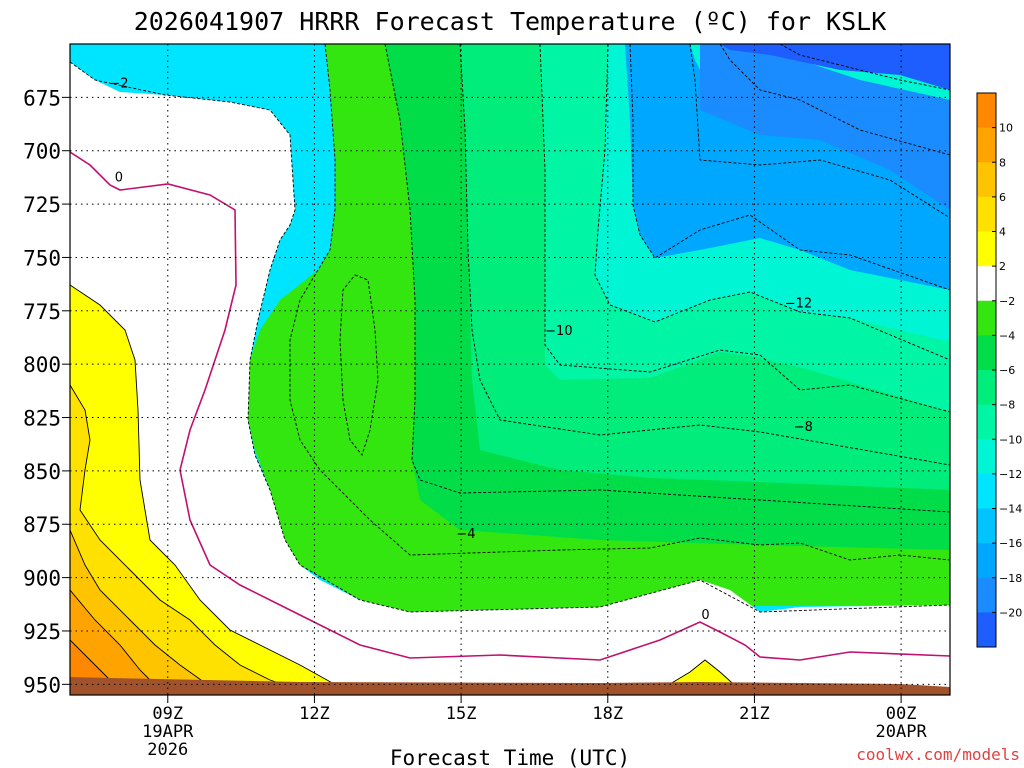  I want to click on x-tick-label: 09Z, so click(167, 714).